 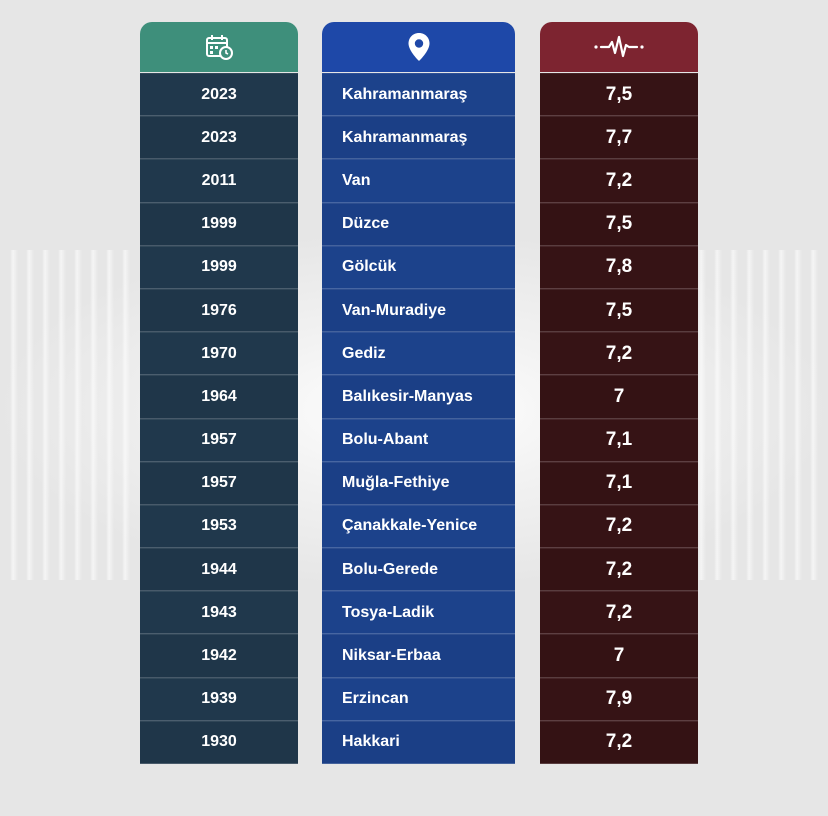 What do you see at coordinates (219, 397) in the screenshot?
I see `year-cell: 1964` at bounding box center [219, 397].